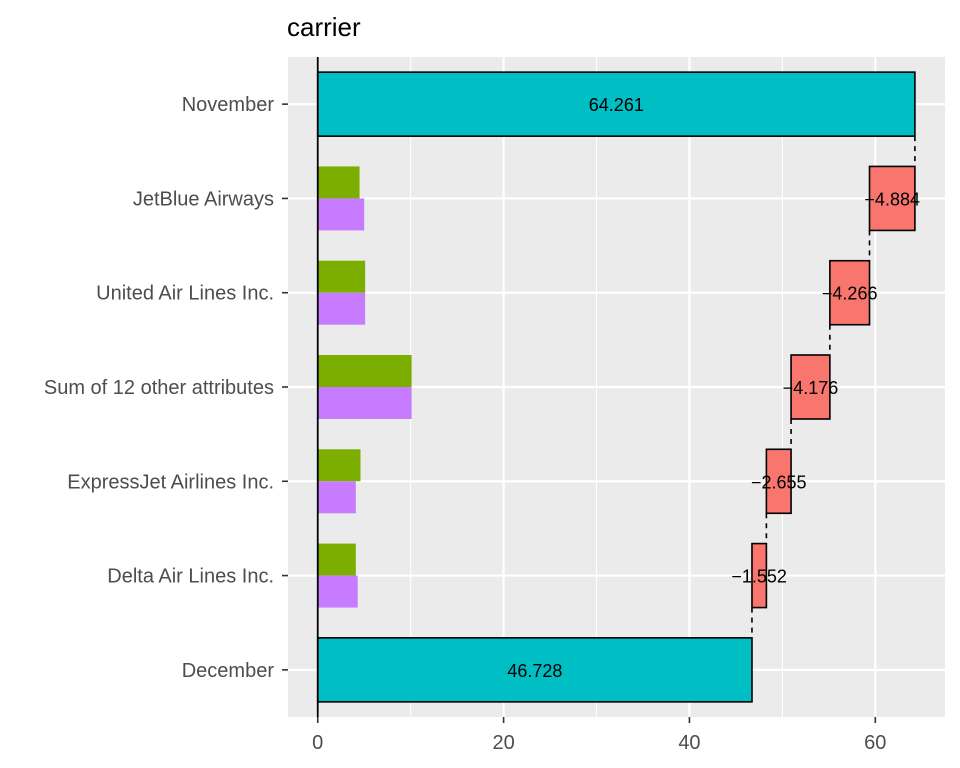 This screenshot has height=768, width=960. I want to click on bar-value-label: −1.552, so click(759, 577).